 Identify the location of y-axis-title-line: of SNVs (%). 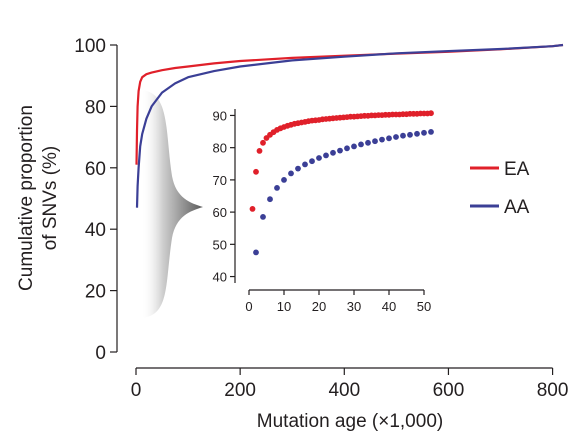
(50, 198).